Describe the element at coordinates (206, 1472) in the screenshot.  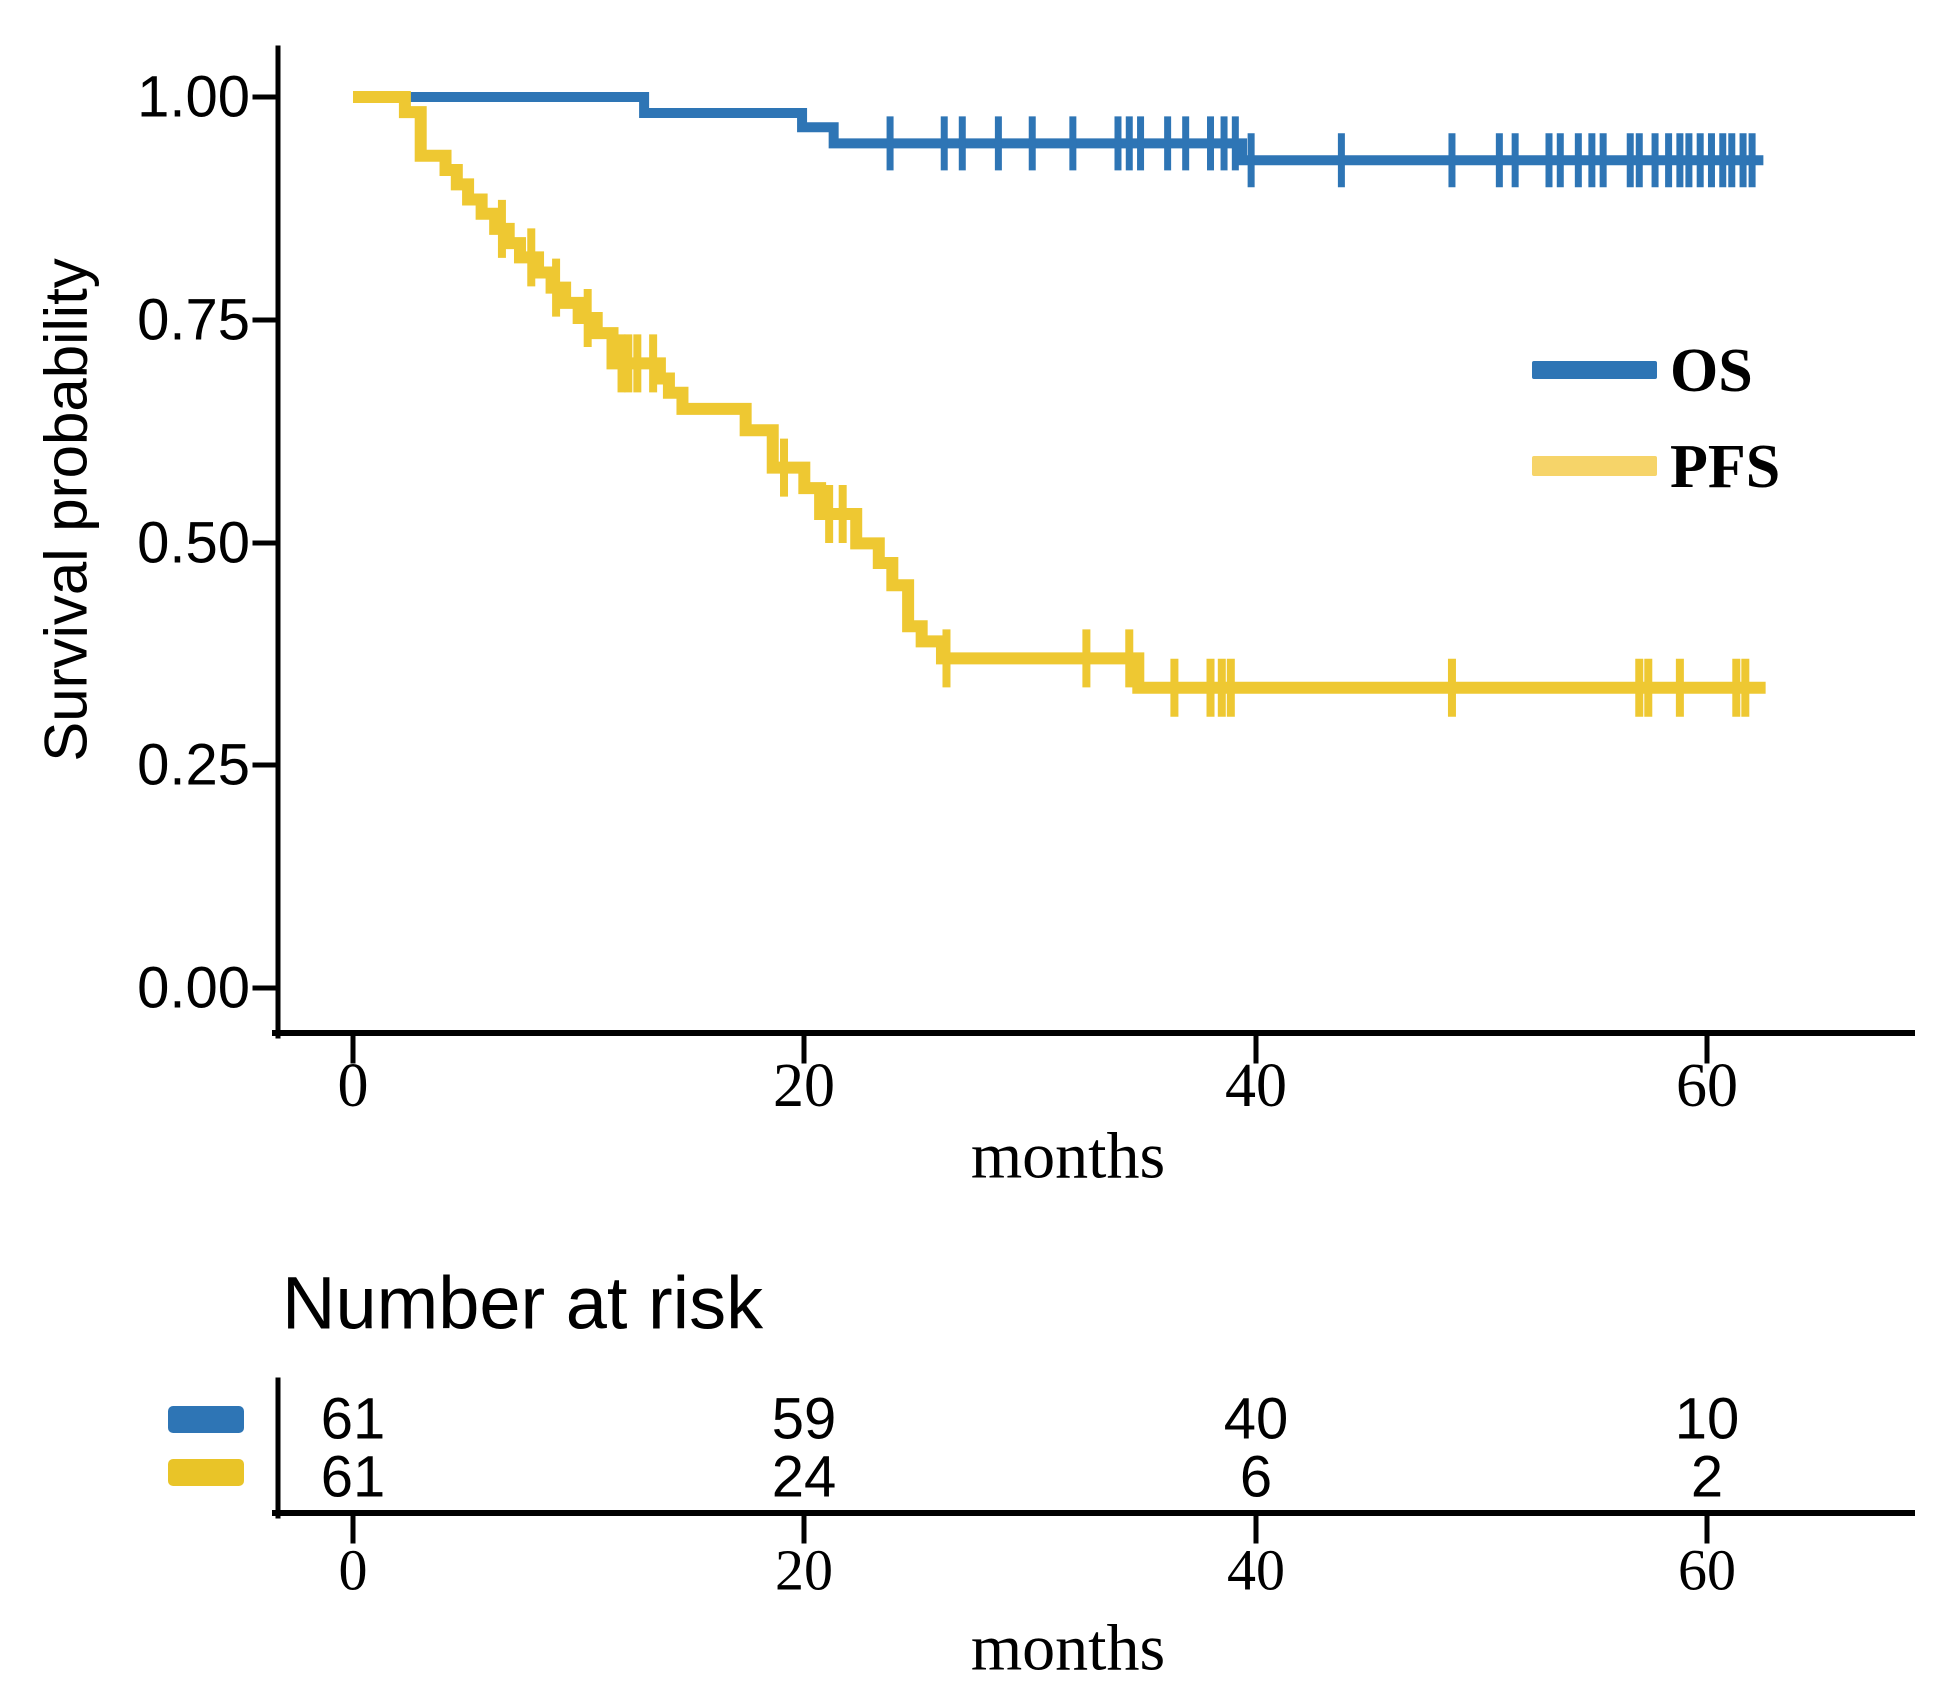
I see `risk-row-pfs-swatch` at that location.